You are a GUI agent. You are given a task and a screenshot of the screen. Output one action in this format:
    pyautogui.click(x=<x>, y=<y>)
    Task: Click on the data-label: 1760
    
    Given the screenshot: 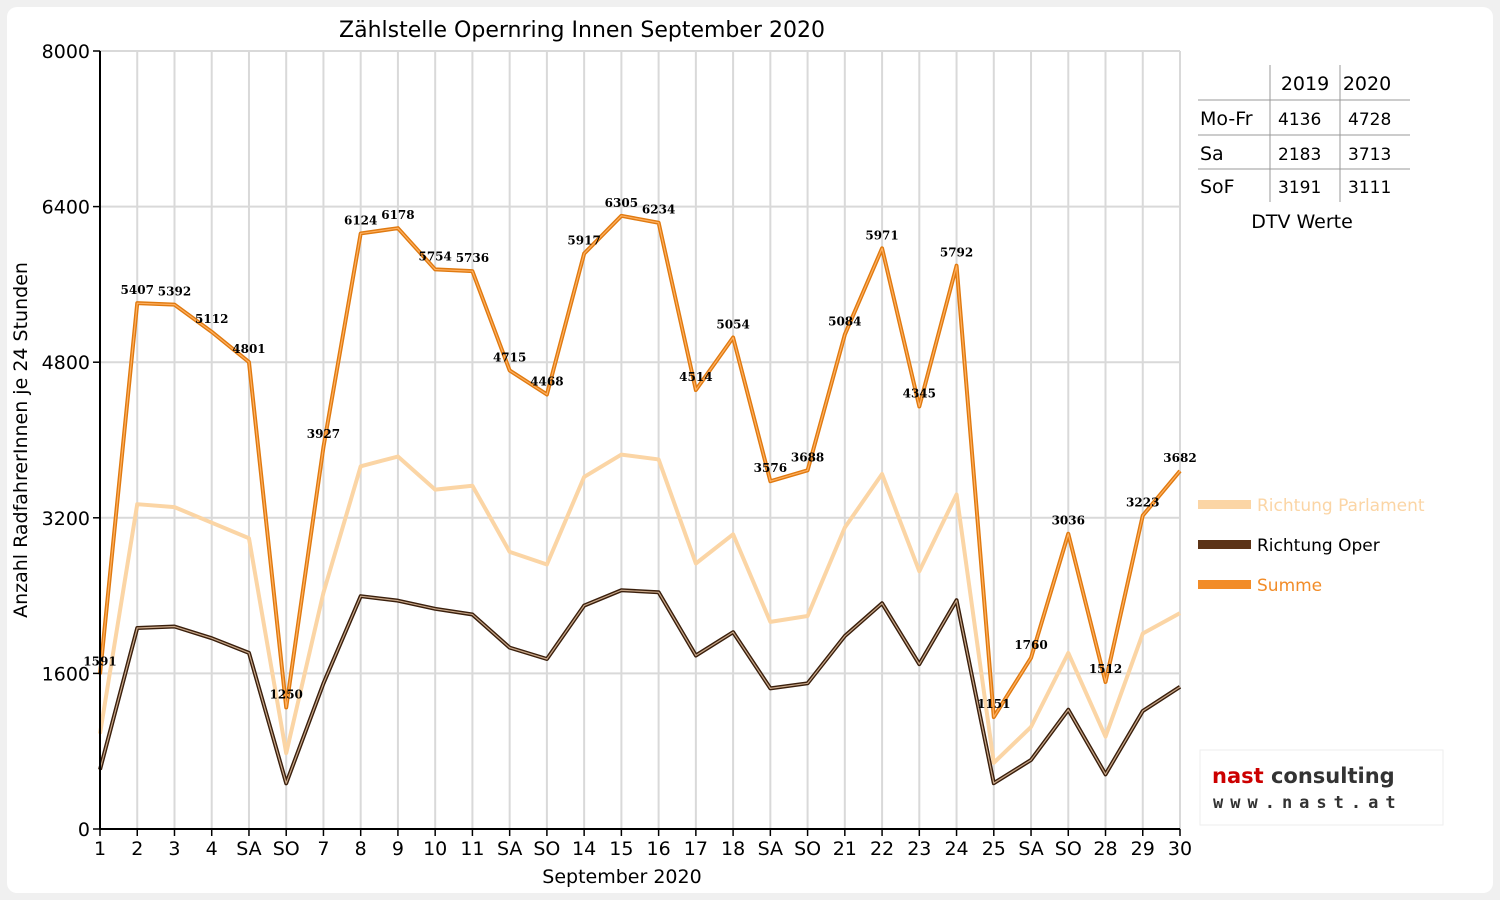 What is the action you would take?
    pyautogui.click(x=1030, y=645)
    